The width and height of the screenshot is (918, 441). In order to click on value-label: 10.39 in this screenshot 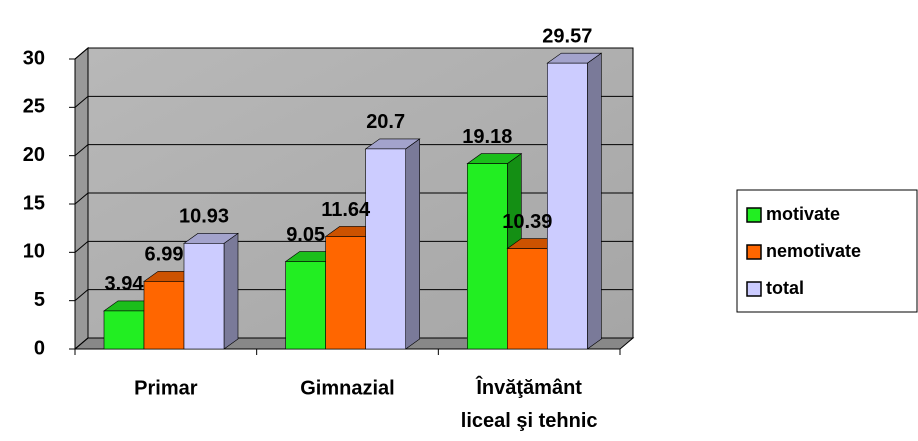, I will do `click(527, 222)`.